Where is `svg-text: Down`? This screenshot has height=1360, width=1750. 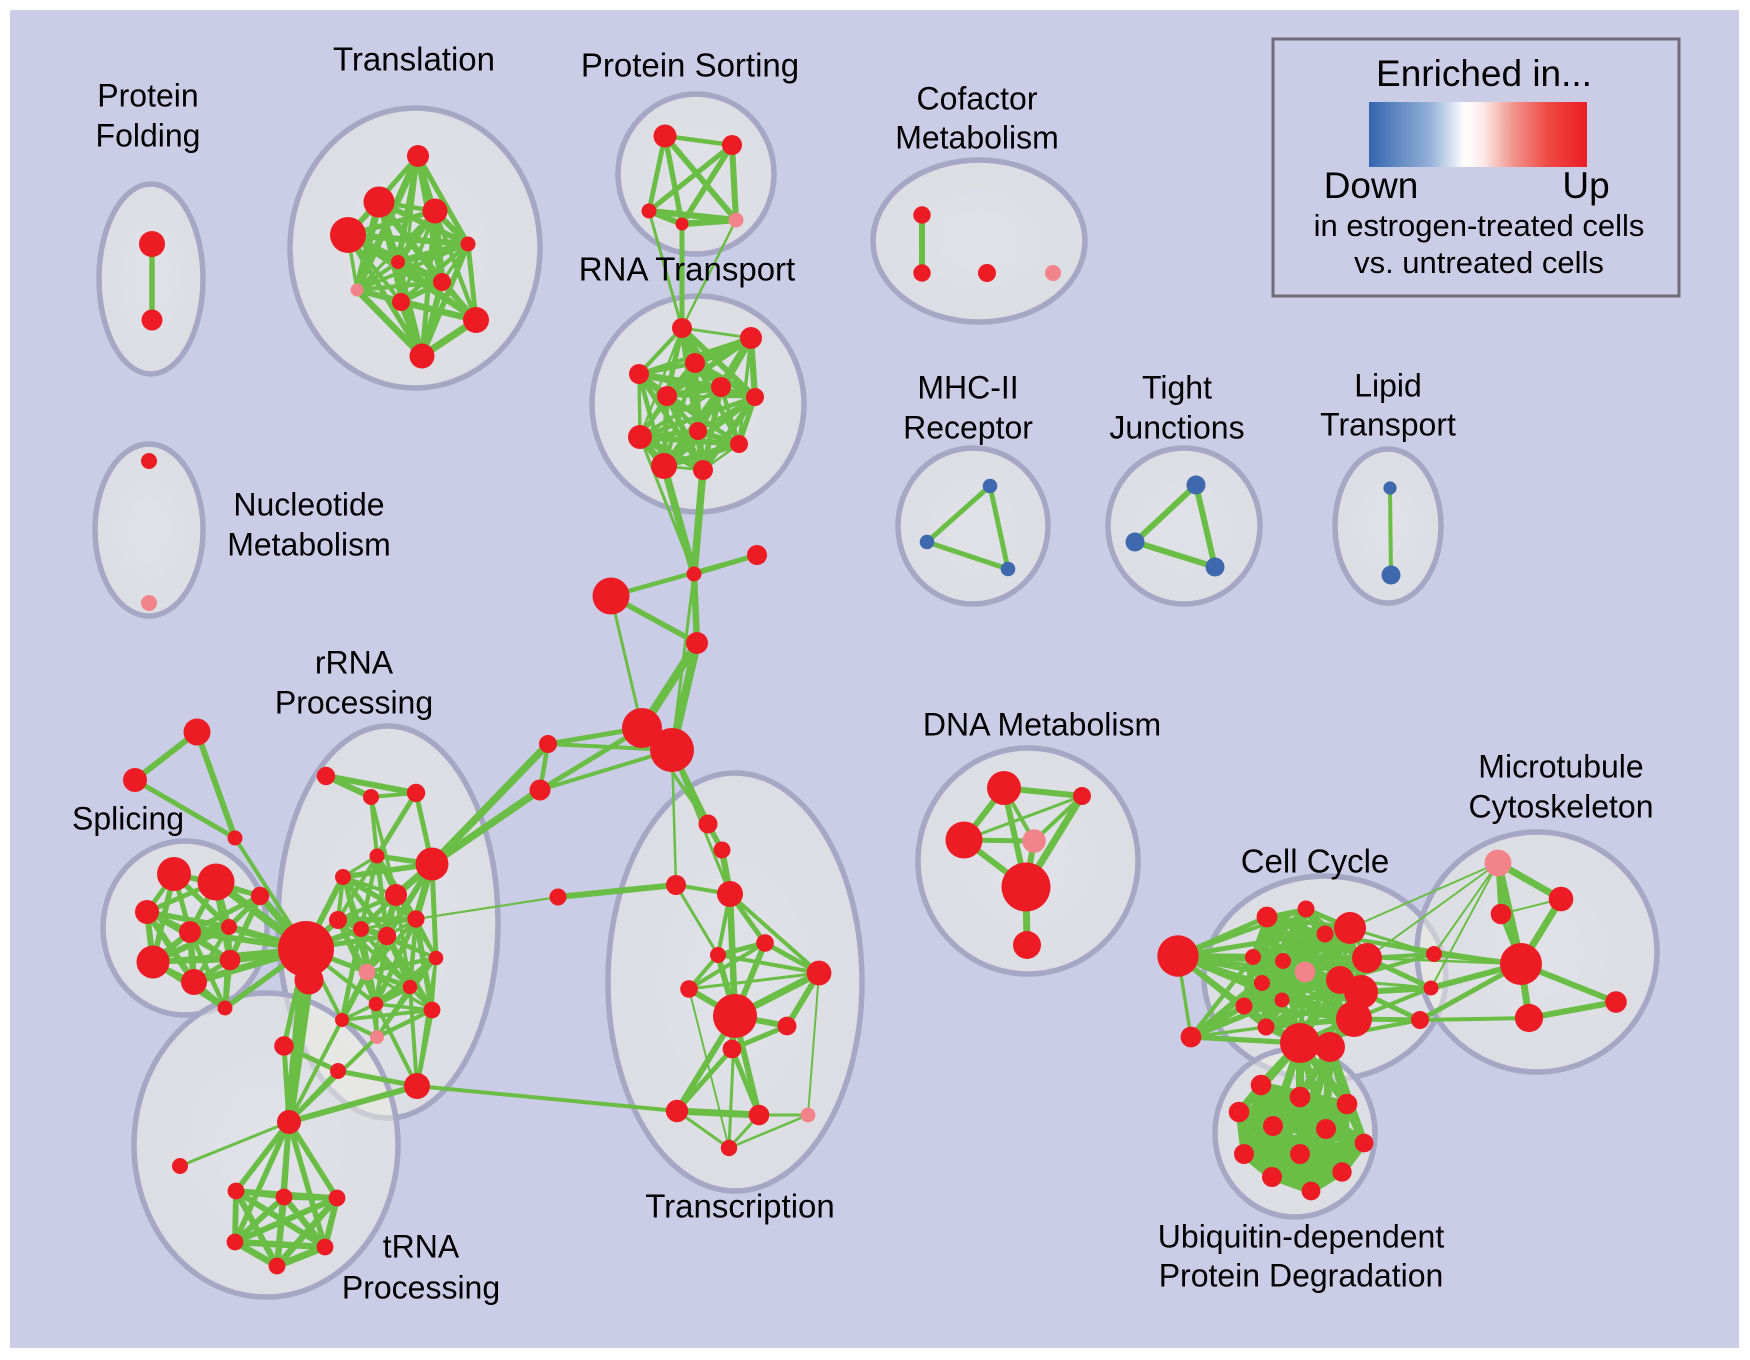
svg-text: Down is located at coordinates (1371, 185).